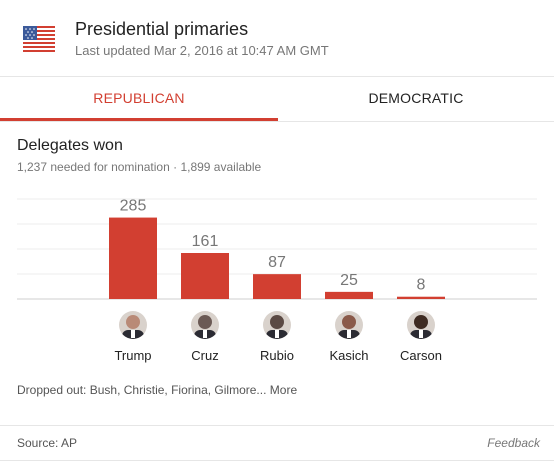 The image size is (554, 465). I want to click on rubio-avatar, so click(277, 325).